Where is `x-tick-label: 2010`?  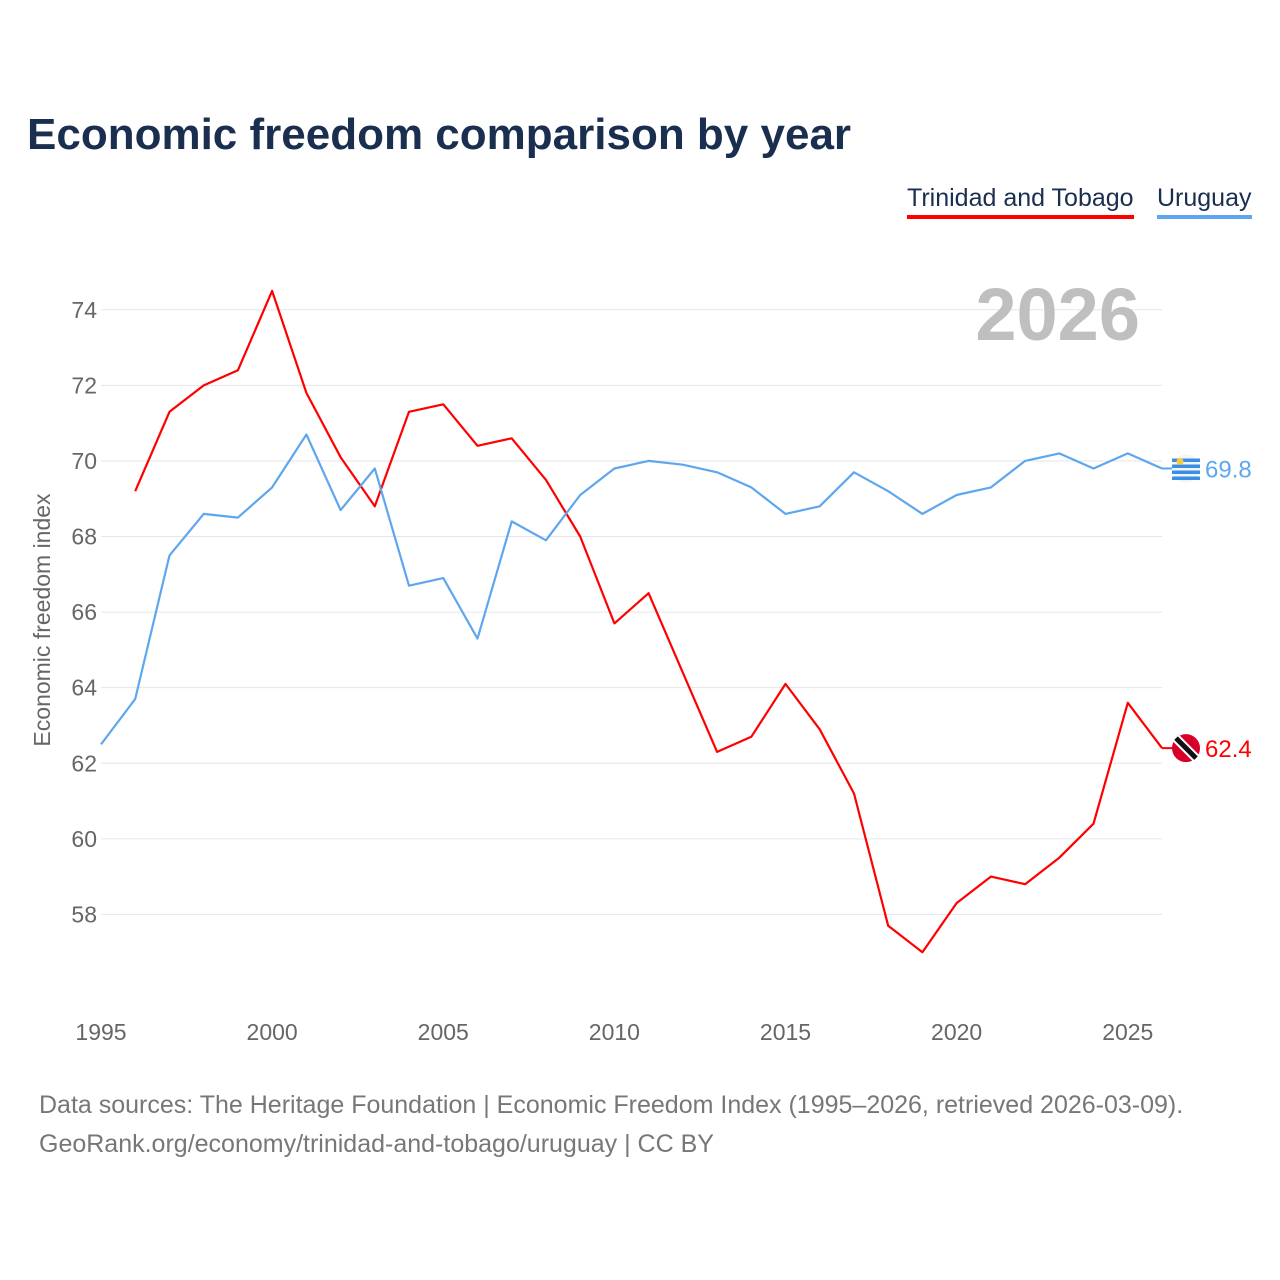 x-tick-label: 2010 is located at coordinates (614, 1032).